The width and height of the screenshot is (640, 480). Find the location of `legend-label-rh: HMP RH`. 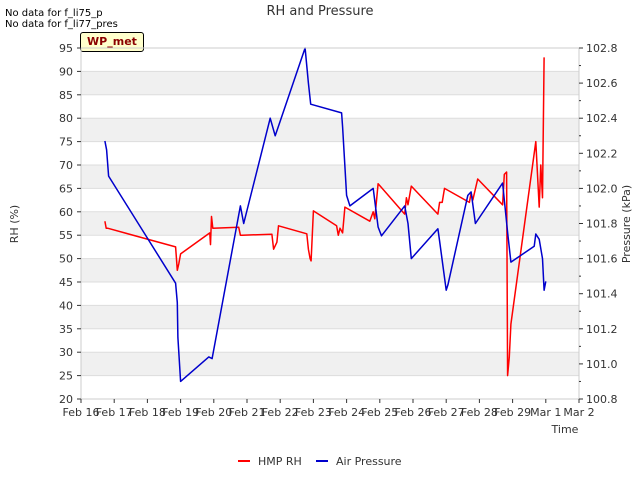

legend-label-rh: HMP RH is located at coordinates (280, 461).